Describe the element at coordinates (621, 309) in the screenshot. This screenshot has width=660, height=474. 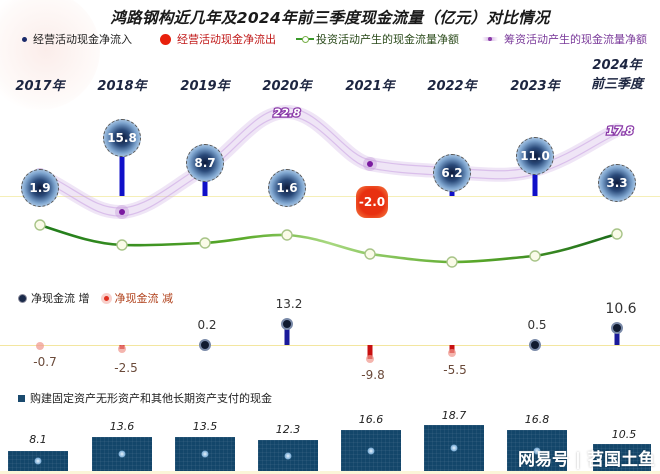
I see `net-value: 10.6` at that location.